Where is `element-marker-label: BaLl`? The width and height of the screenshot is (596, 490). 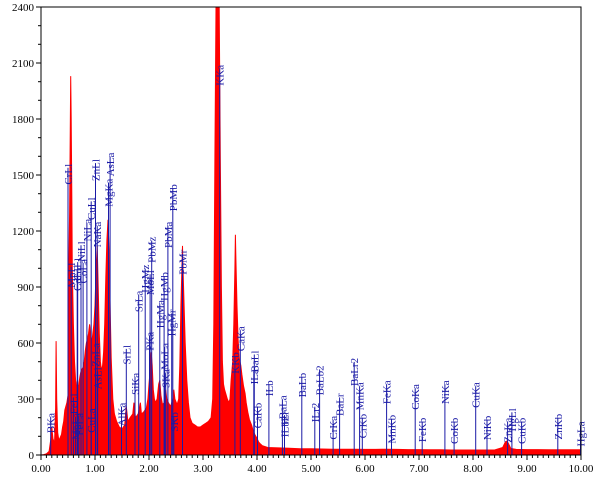
element-marker-label: BaLl is located at coordinates (255, 362).